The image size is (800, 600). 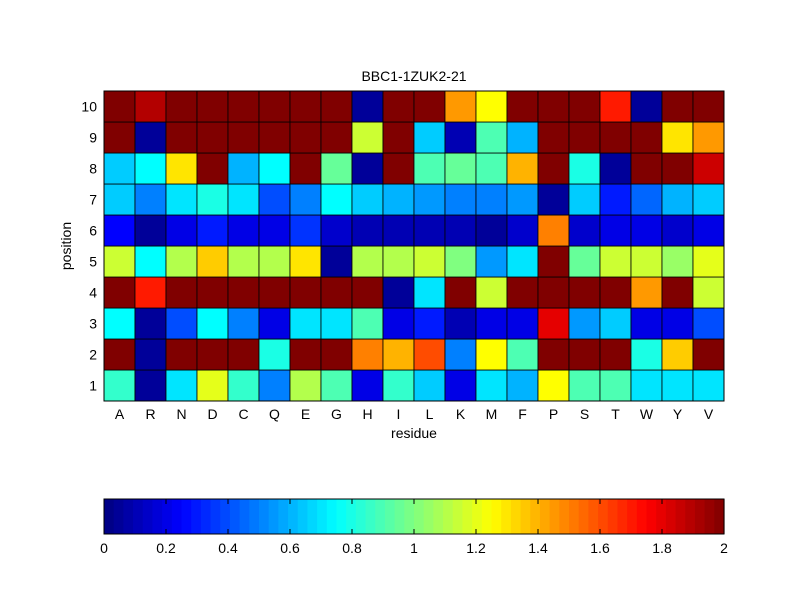 What do you see at coordinates (120, 414) in the screenshot?
I see `x-tick-label: A` at bounding box center [120, 414].